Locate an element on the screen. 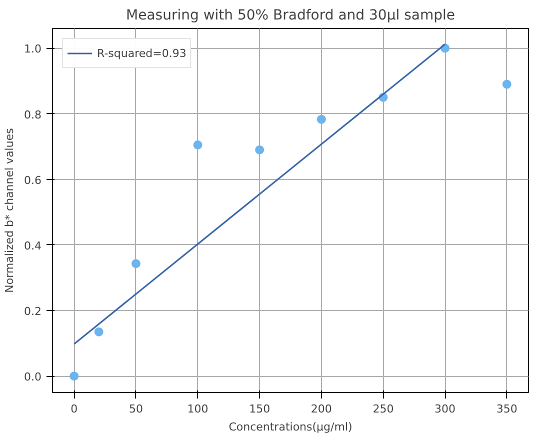 This screenshot has width=533, height=436. x-tick-label: 250 is located at coordinates (383, 409).